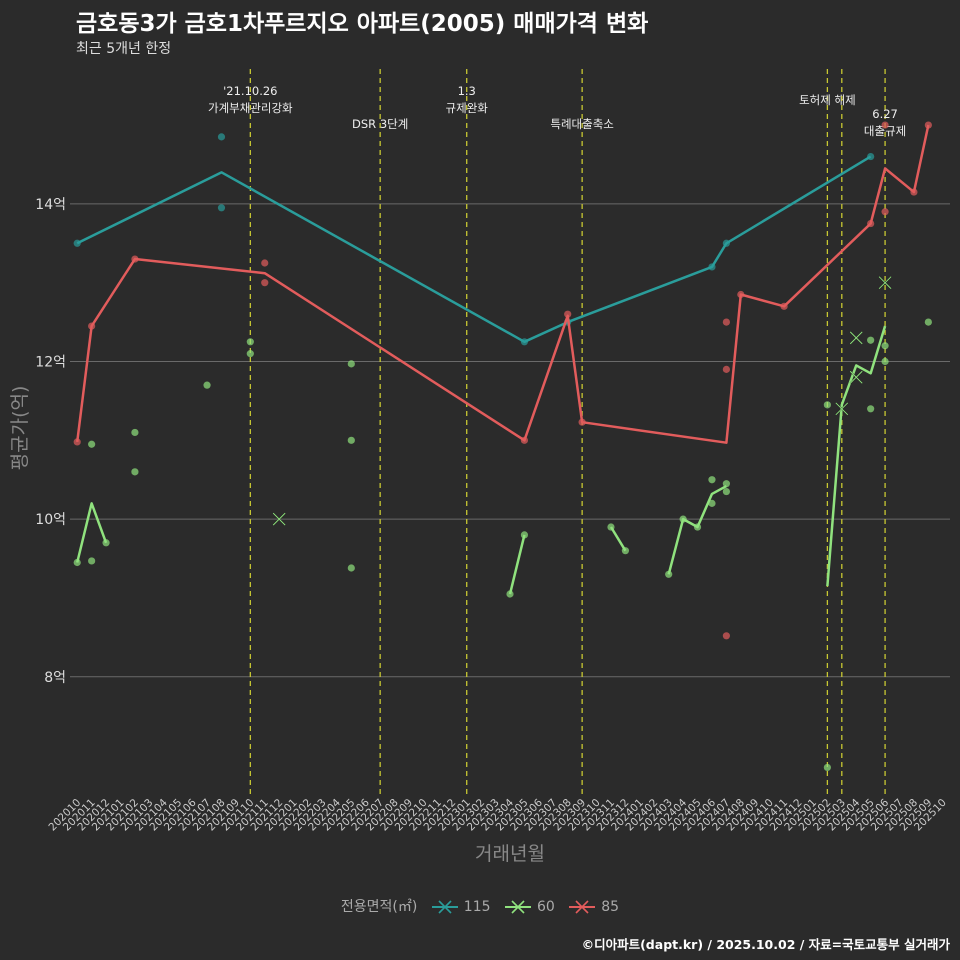 The image size is (960, 960). What do you see at coordinates (380, 124) in the screenshot?
I see `policy-event-label: DSR 3단계` at bounding box center [380, 124].